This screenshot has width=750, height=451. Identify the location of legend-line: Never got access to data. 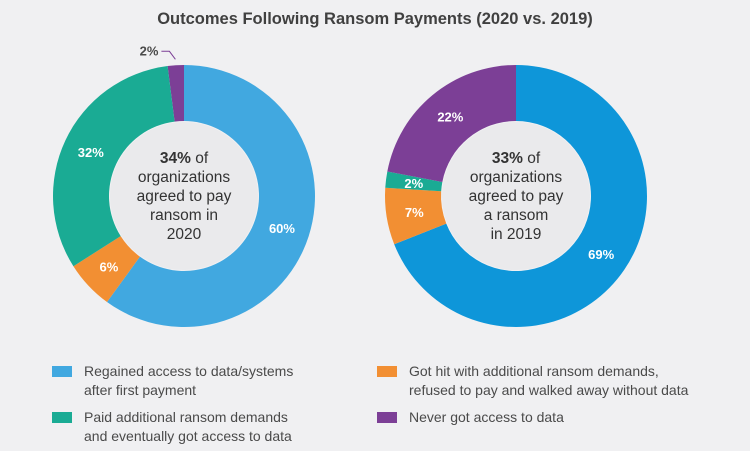
(486, 417).